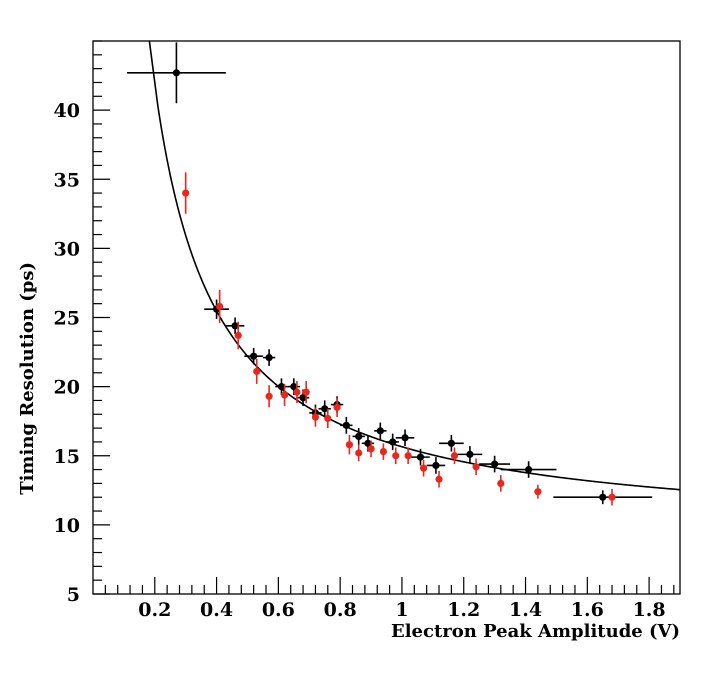 This screenshot has width=706, height=679. Describe the element at coordinates (401, 610) in the screenshot. I see `x-tick-label: 1` at that location.